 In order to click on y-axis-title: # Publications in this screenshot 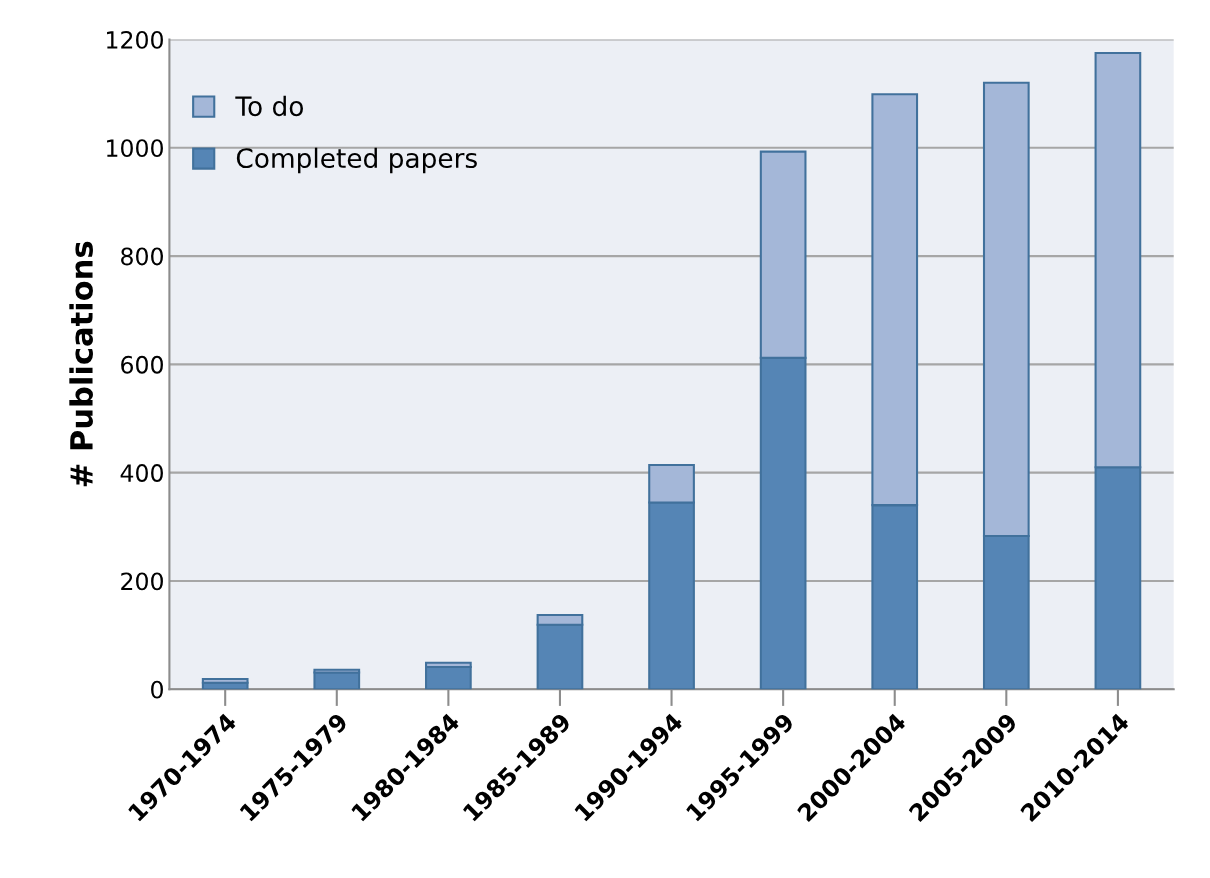, I will do `click(81, 364)`.